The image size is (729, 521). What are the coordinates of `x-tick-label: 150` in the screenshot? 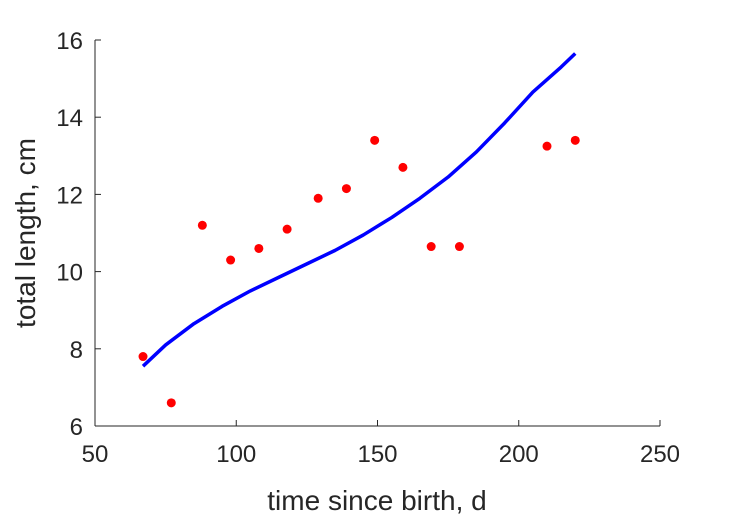 It's located at (377, 454).